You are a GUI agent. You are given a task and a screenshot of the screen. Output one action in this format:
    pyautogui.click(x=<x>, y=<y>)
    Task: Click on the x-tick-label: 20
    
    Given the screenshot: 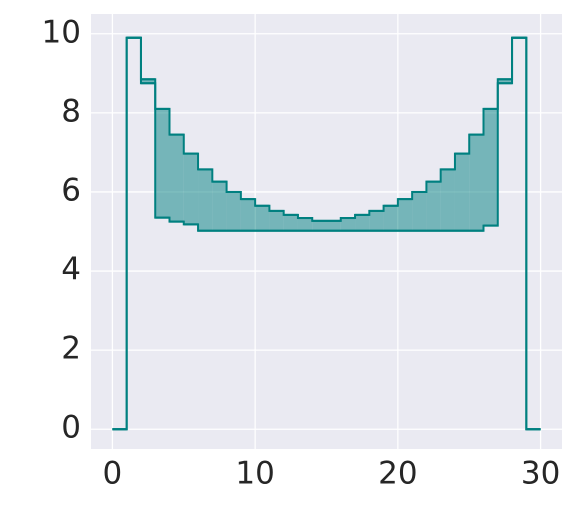 What is the action you would take?
    pyautogui.click(x=397, y=474)
    